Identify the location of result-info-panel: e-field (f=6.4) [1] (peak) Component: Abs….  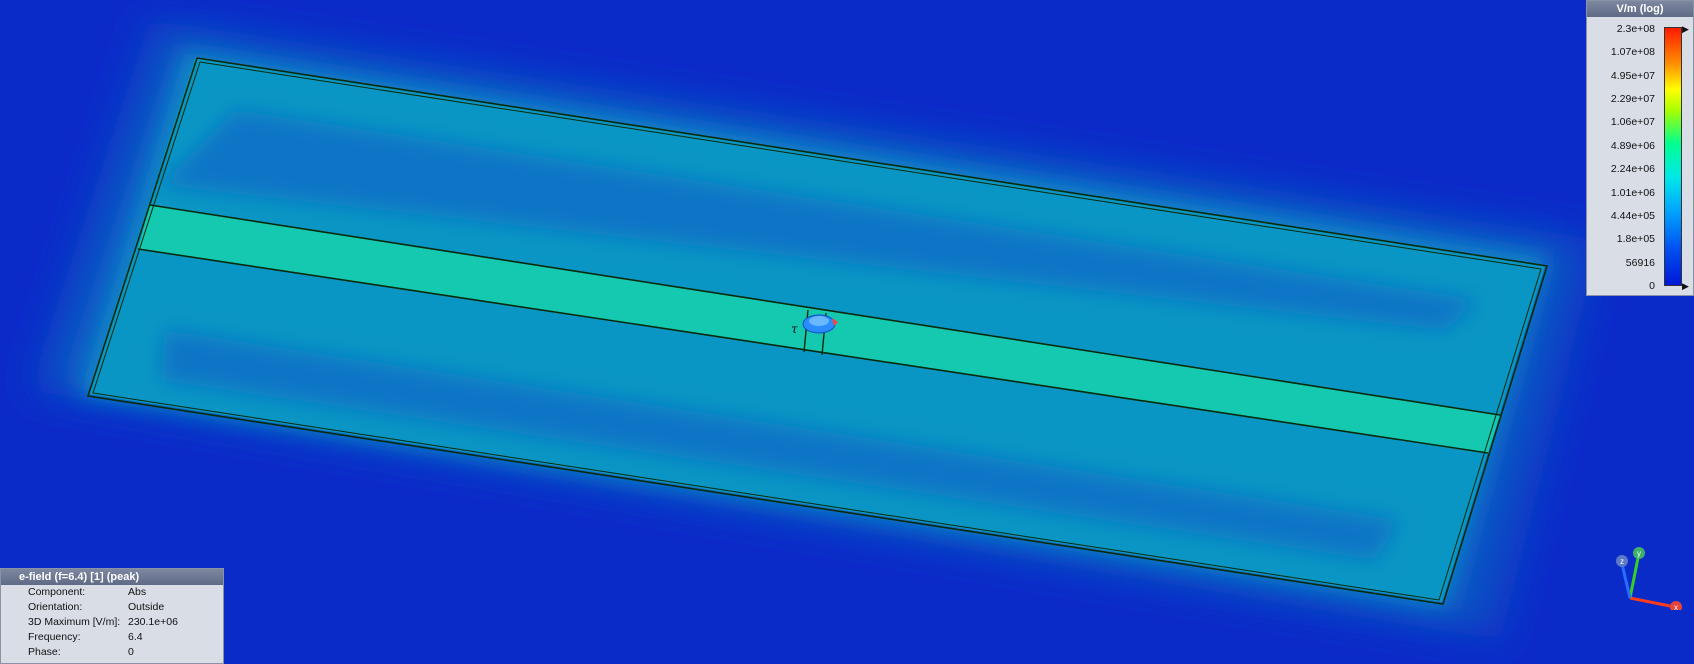
(112, 616).